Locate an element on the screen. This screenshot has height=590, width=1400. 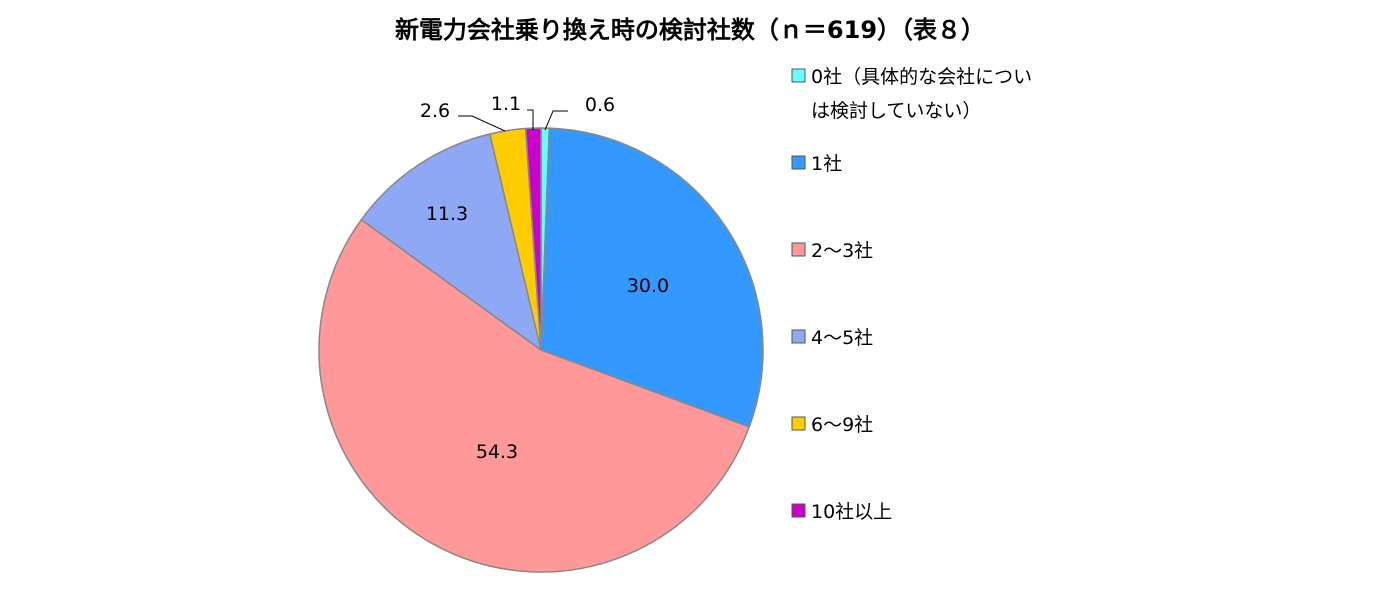
legend-label-six-nine: 6～9社 is located at coordinates (842, 425).